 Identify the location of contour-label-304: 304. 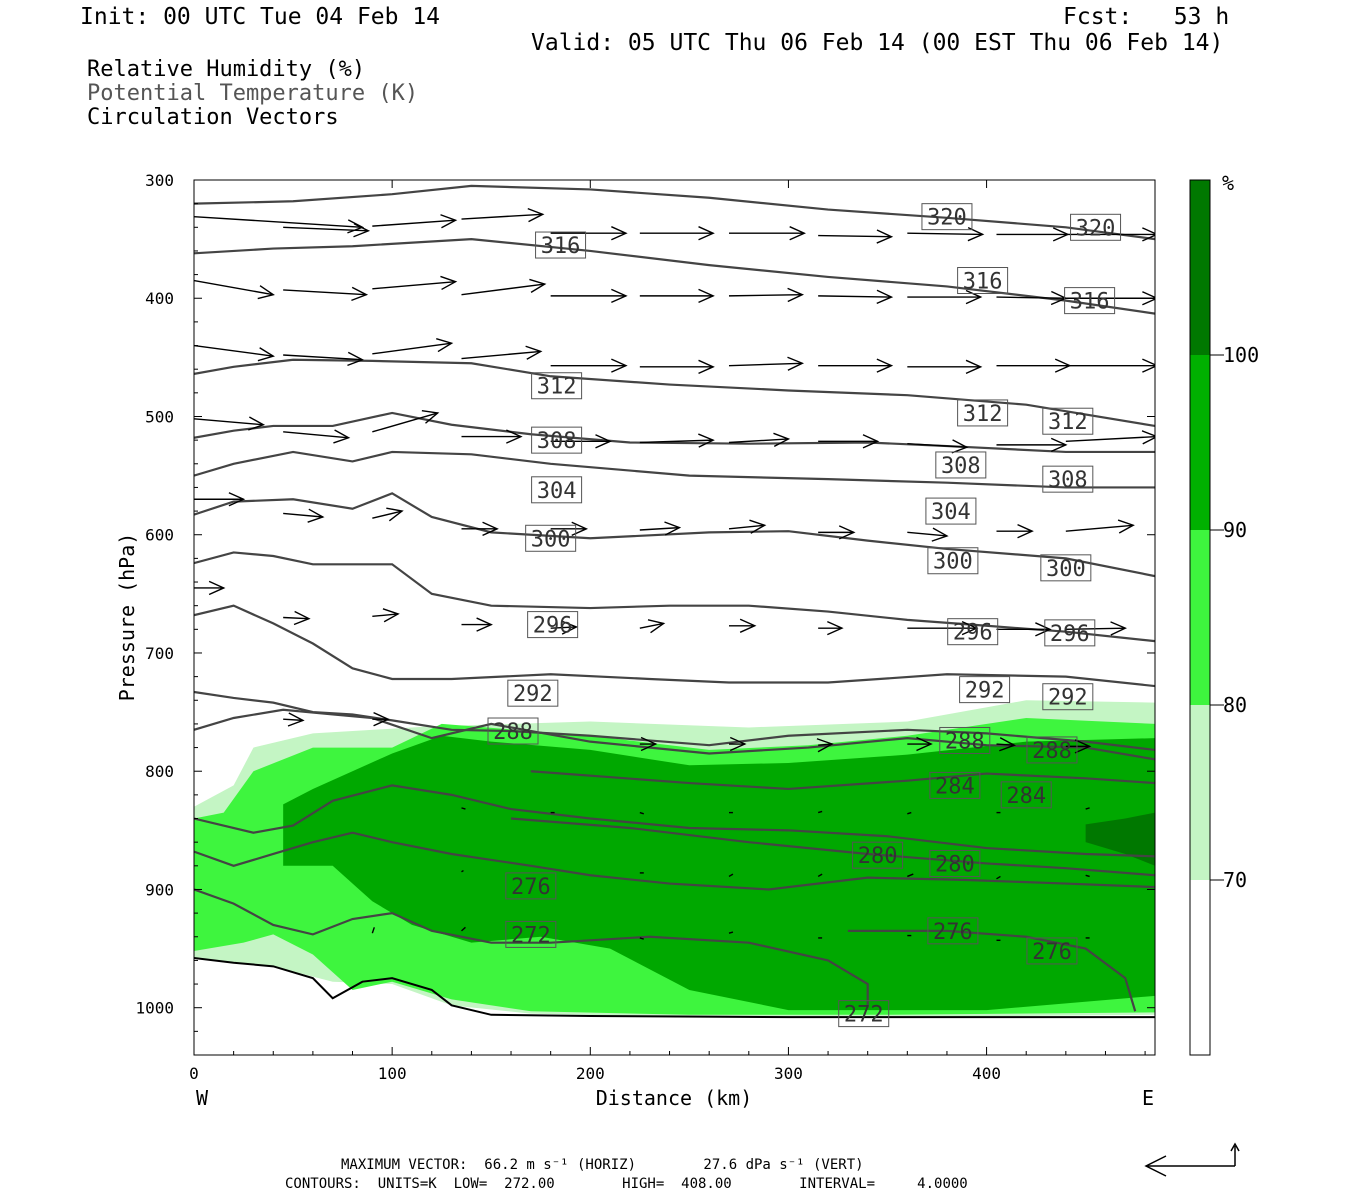
(557, 491).